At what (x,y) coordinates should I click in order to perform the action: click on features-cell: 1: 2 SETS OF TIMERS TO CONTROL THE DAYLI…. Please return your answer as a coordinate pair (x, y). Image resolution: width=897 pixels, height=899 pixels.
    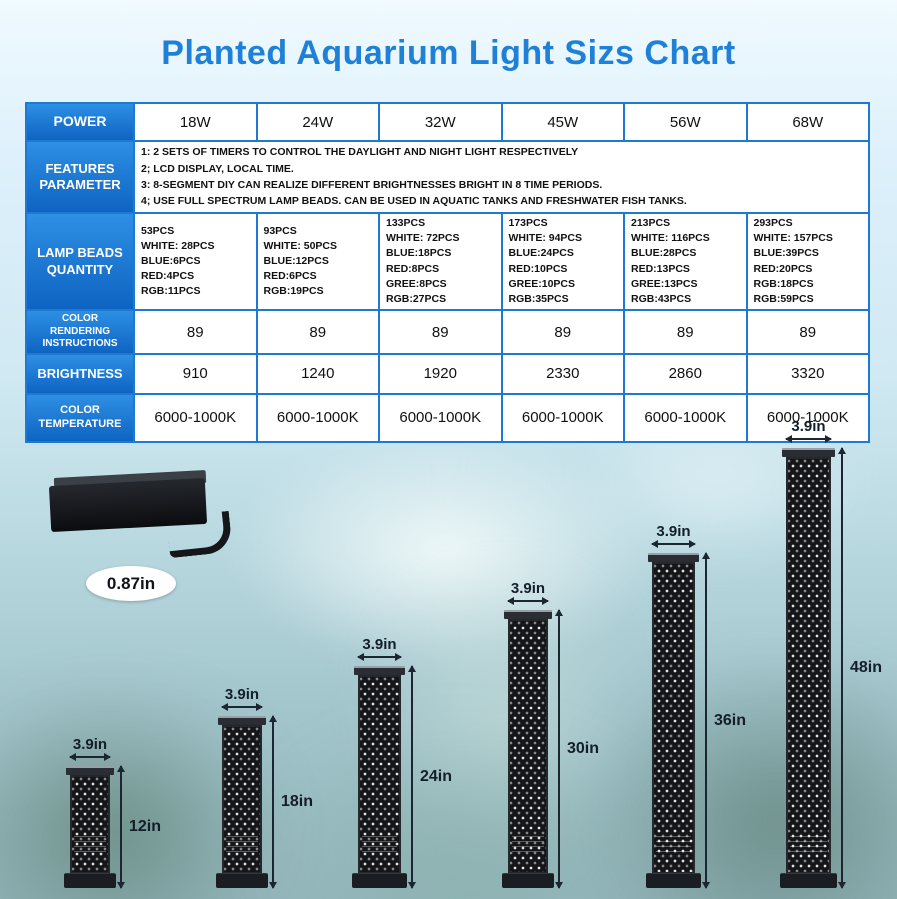
    Looking at the image, I should click on (501, 177).